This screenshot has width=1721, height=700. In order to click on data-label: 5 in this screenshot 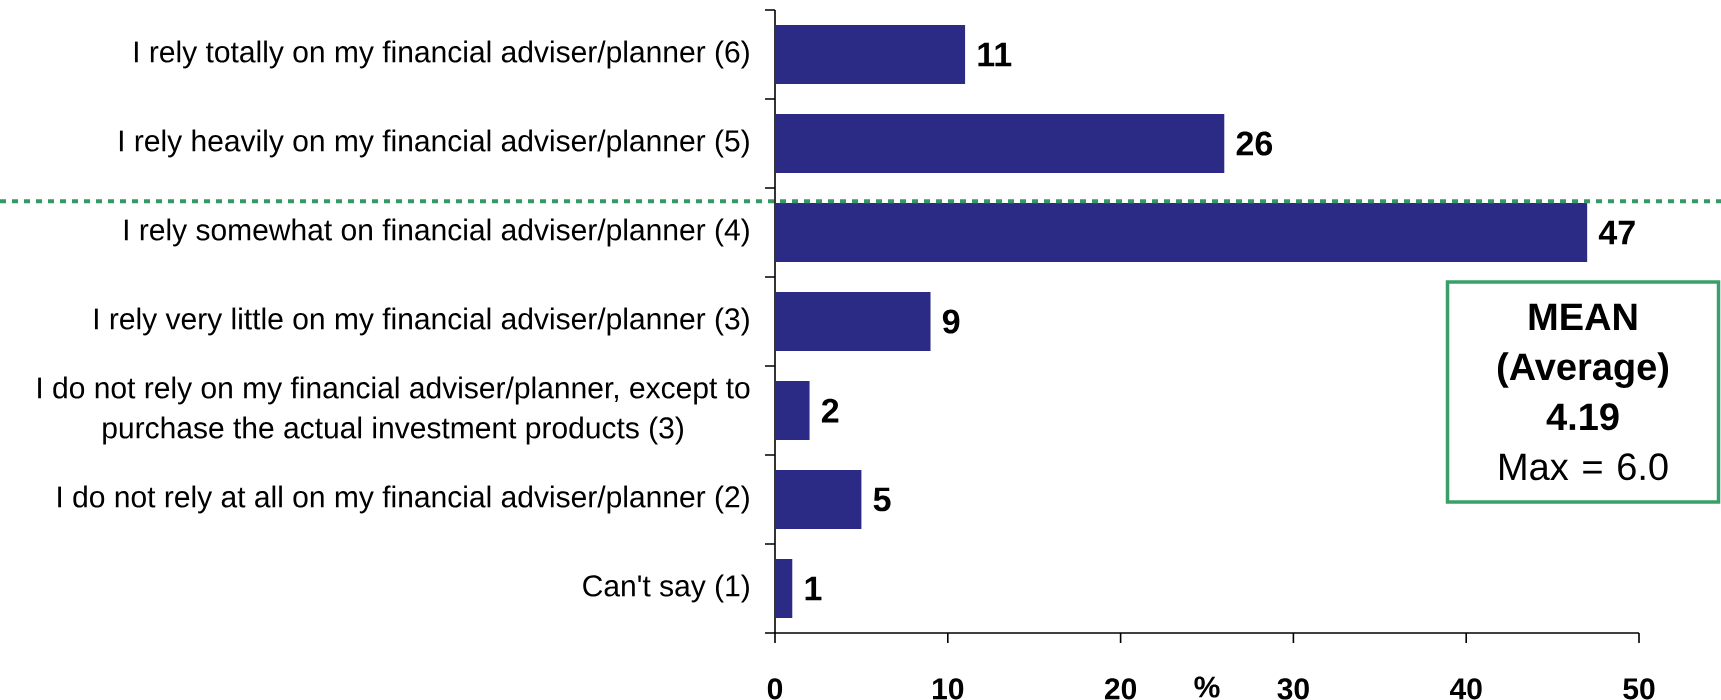, I will do `click(882, 499)`.